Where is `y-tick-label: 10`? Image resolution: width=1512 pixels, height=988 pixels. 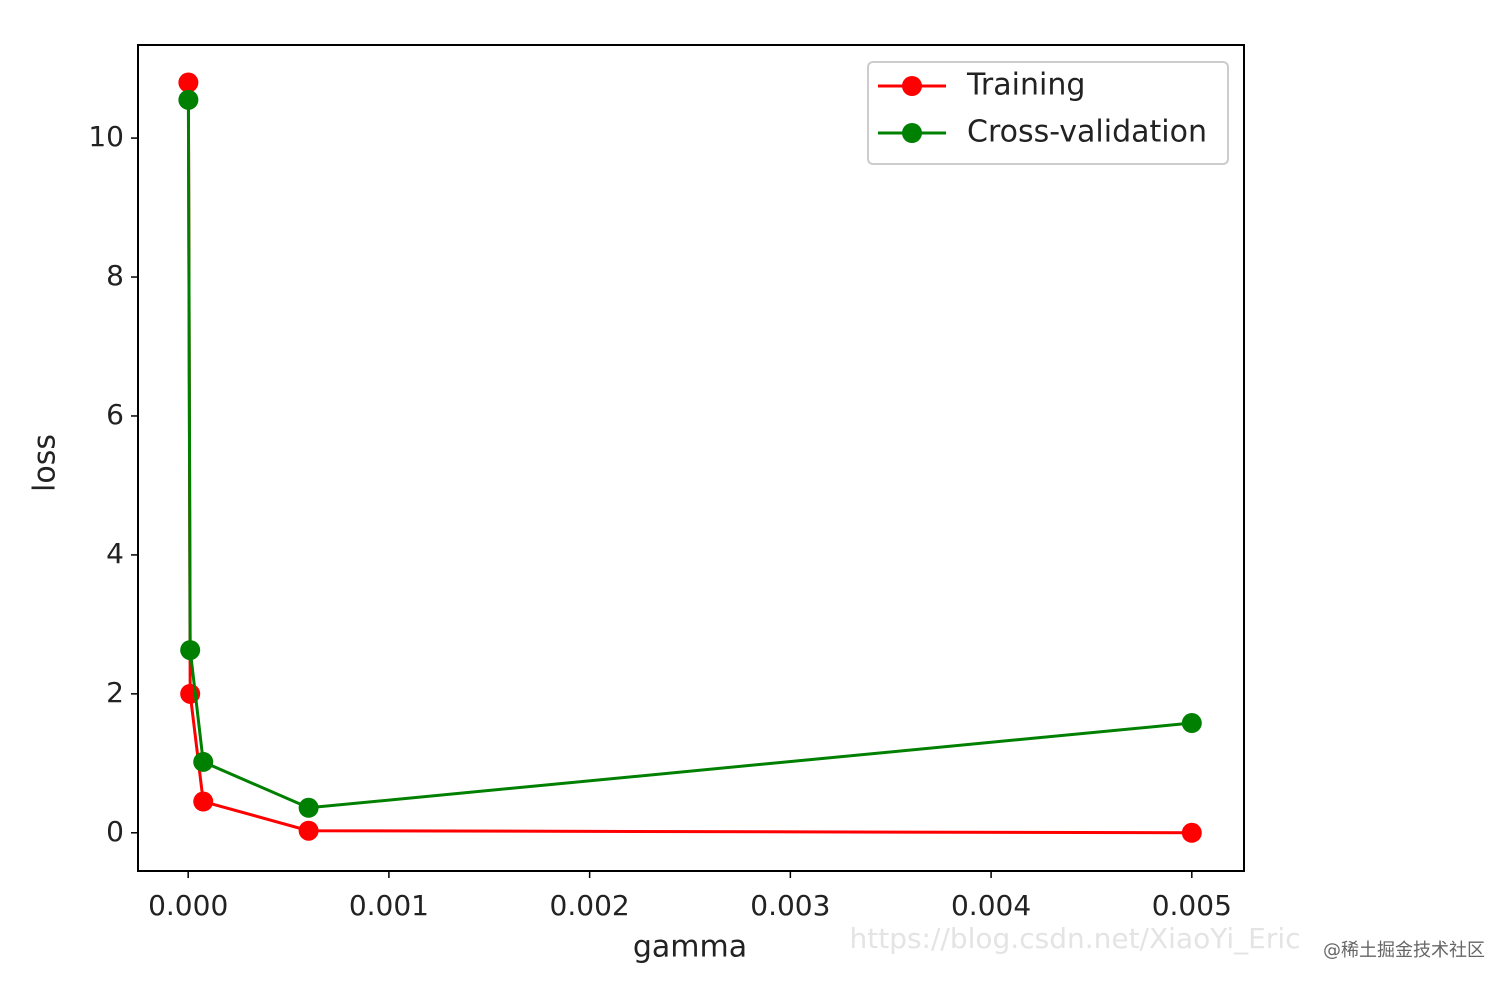 y-tick-label: 10 is located at coordinates (106, 136).